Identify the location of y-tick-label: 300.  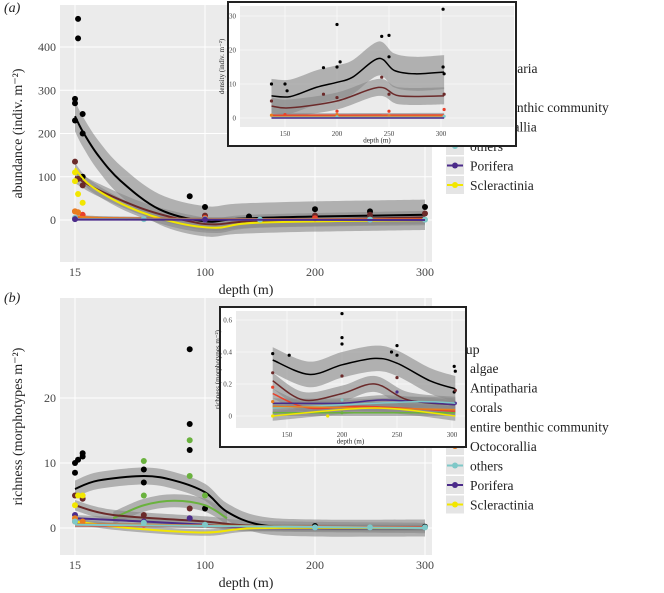
(47, 90).